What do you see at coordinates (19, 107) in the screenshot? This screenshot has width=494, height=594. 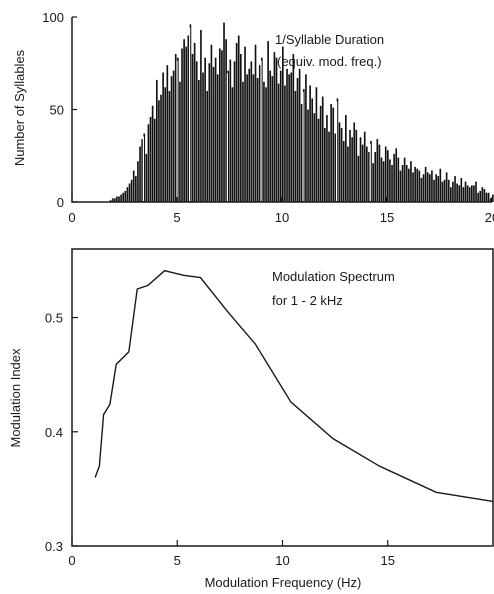 I see `histogram-y-axis-label: Number of Syllables` at bounding box center [19, 107].